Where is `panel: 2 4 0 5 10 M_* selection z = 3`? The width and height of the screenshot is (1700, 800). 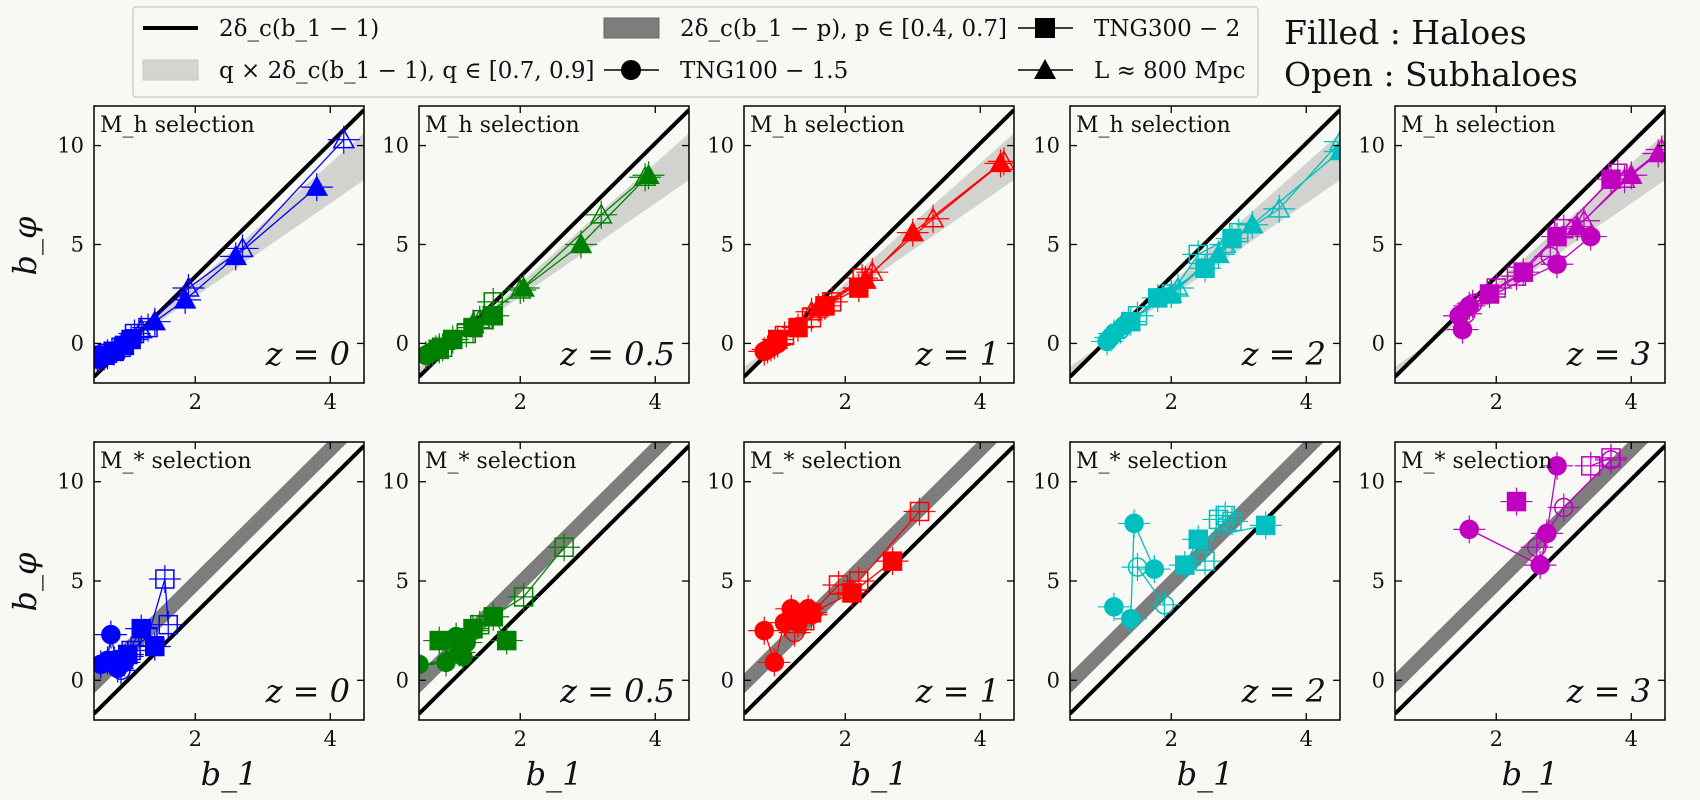 panel: 2 4 0 5 10 M_* selection z = 3 is located at coordinates (1512, 596).